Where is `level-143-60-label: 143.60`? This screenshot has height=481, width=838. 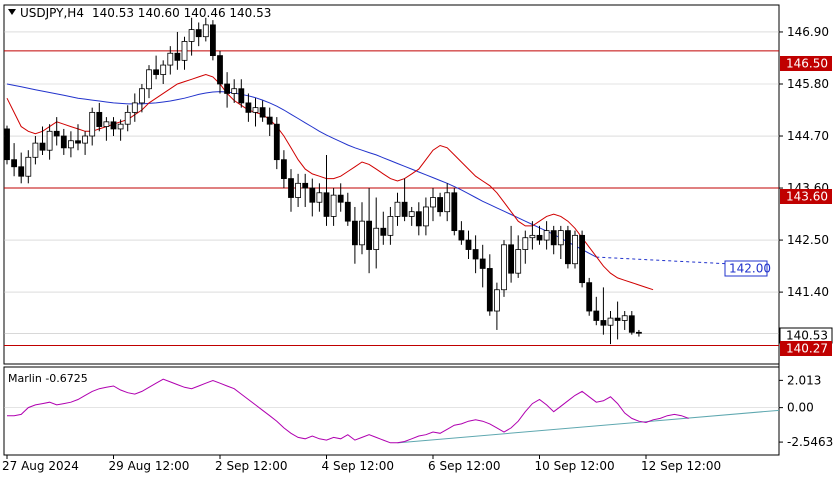 level-143-60-label: 143.60 is located at coordinates (807, 197).